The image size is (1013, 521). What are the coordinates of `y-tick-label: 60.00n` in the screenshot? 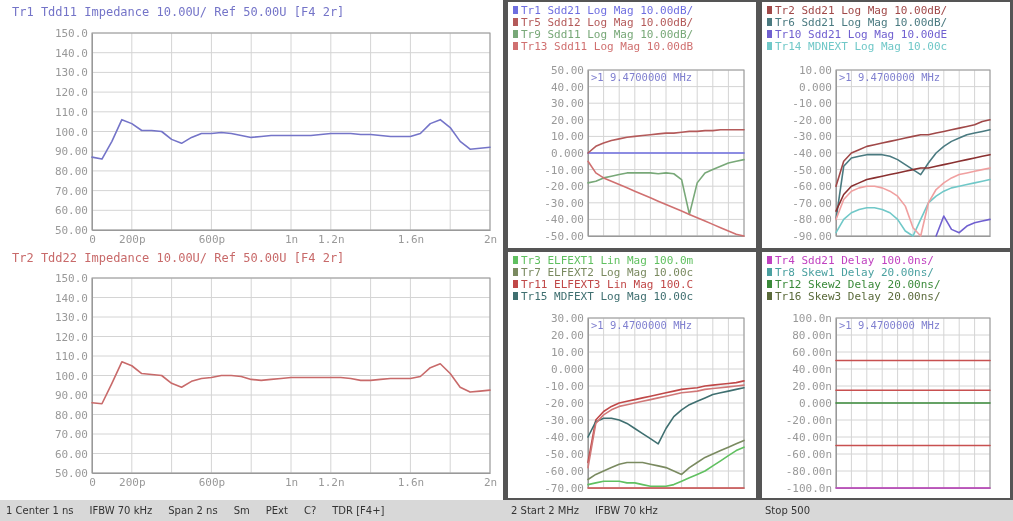 It's located at (812, 353).